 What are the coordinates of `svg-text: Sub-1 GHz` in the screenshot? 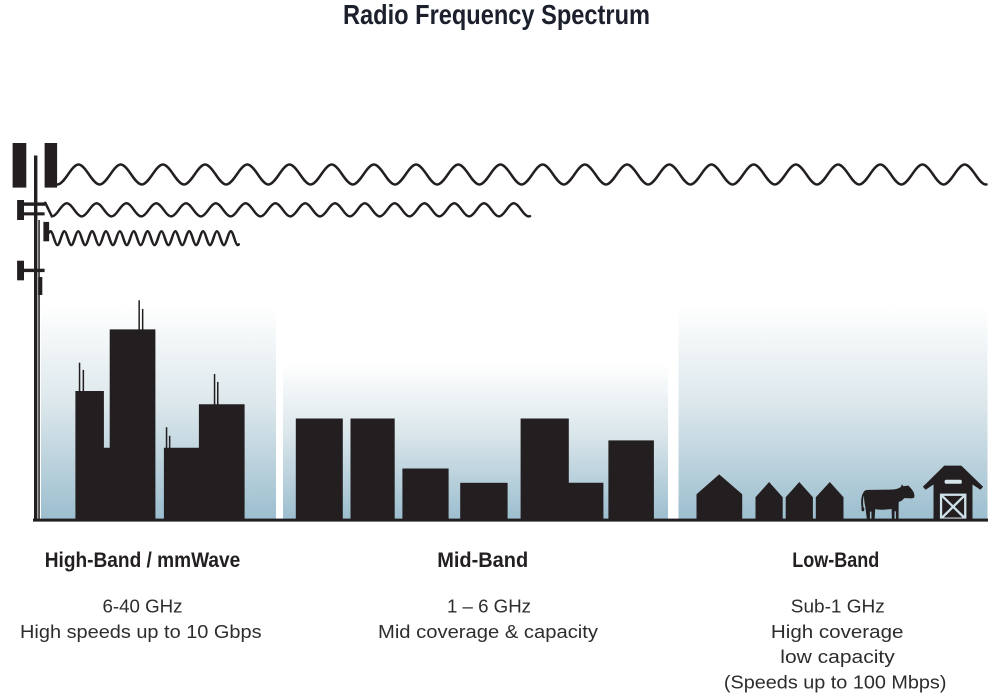 It's located at (838, 606).